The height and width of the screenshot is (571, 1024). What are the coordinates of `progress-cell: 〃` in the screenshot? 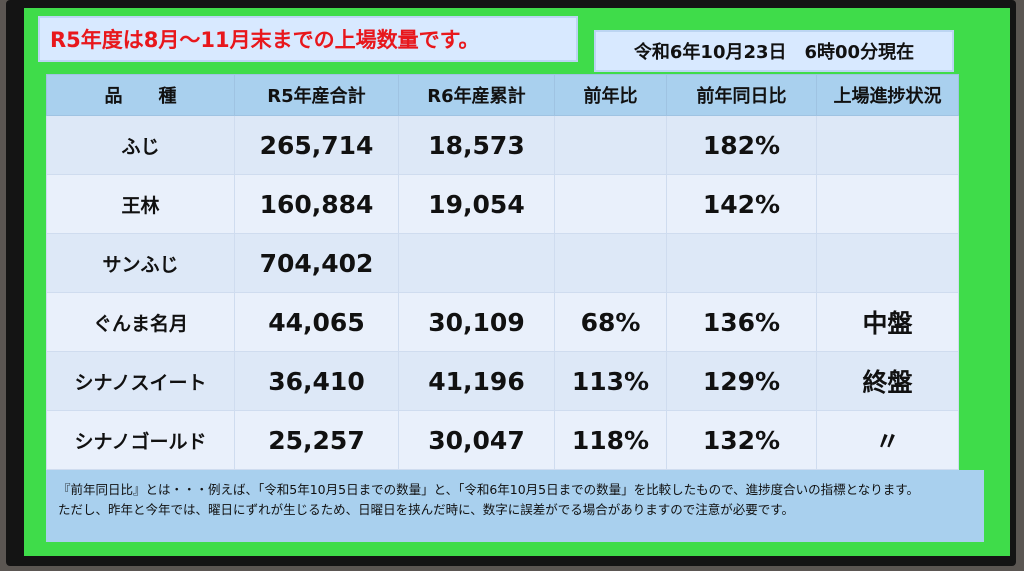 It's located at (887, 440).